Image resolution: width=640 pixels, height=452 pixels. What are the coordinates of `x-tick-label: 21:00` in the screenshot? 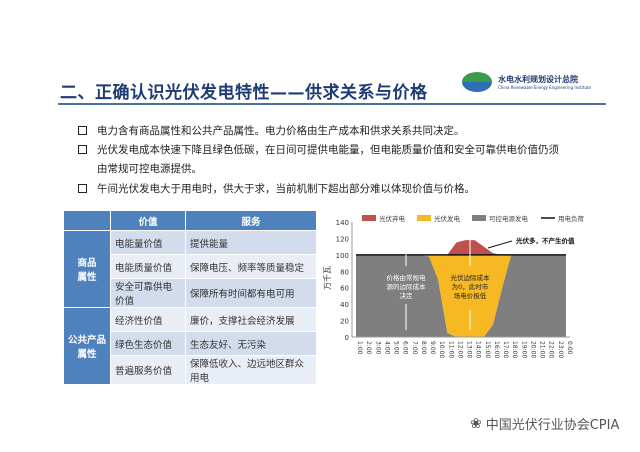 It's located at (542, 349).